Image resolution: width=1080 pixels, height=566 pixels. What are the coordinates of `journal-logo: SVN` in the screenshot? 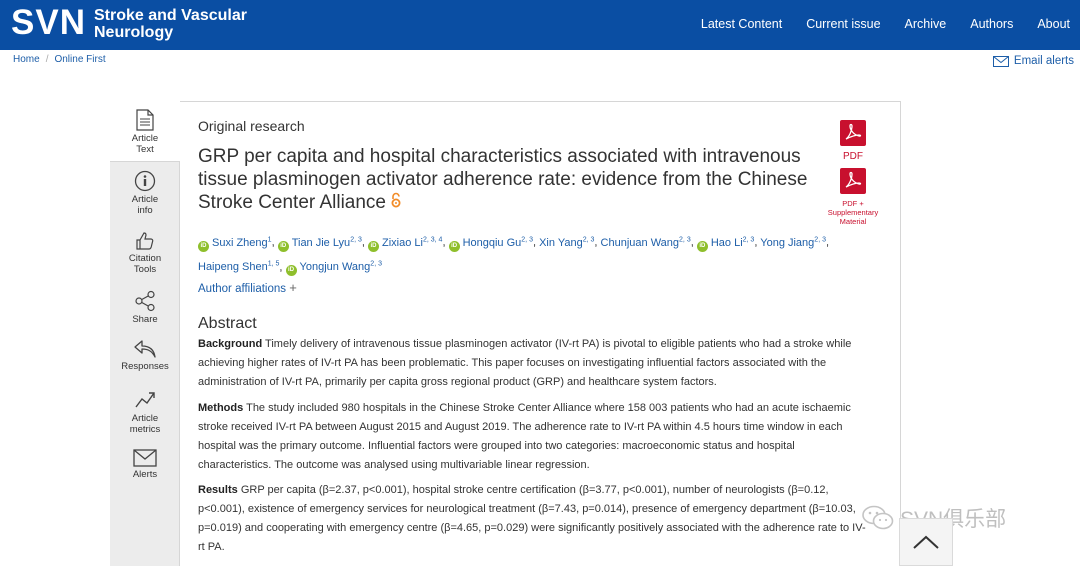 It's located at (48, 22).